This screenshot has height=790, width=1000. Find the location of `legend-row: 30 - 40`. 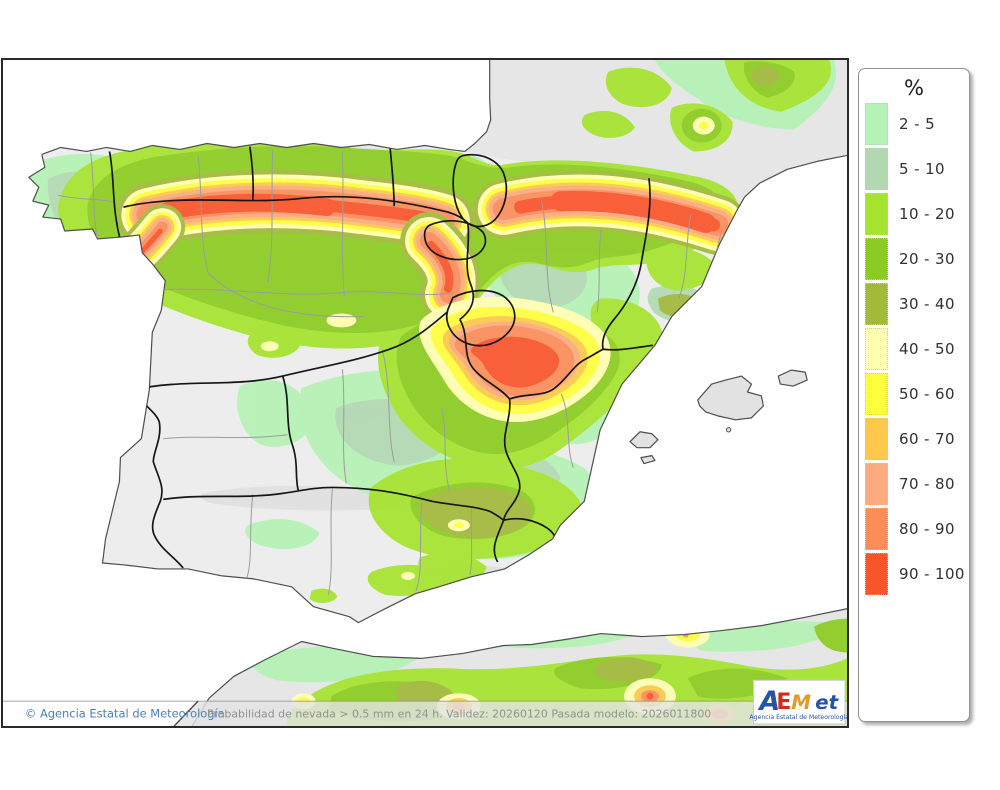

legend-row: 30 - 40 is located at coordinates (914, 303).